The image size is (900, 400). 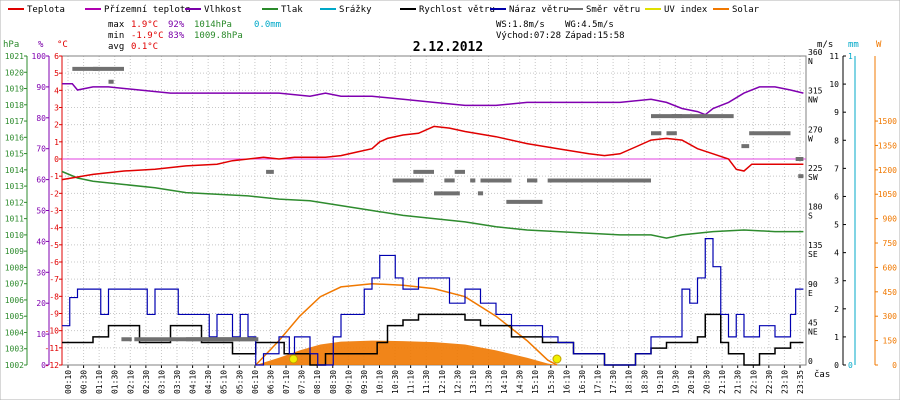 What do you see at coordinates (813, 254) in the screenshot?
I see `axis-dir-name: SE` at bounding box center [813, 254].